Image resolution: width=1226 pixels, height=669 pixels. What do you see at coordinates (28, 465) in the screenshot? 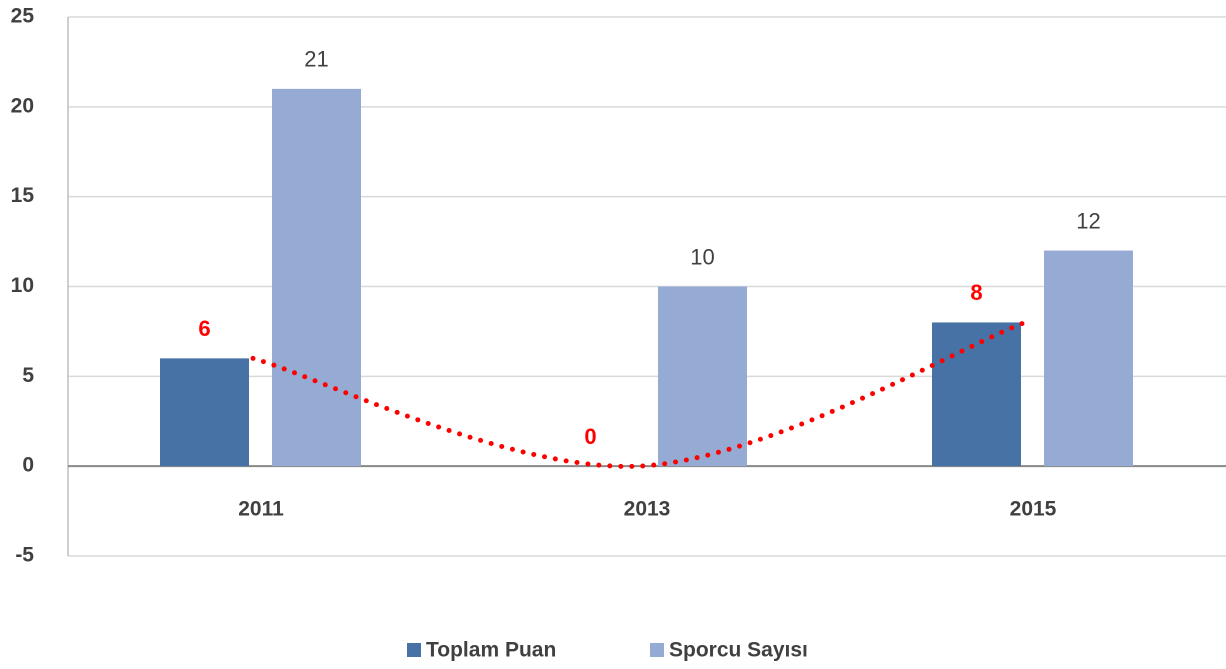
I see `y-tick-label: 0` at bounding box center [28, 465].